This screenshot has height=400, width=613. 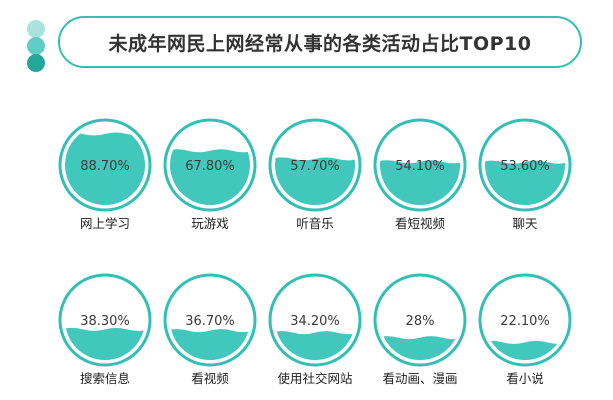 What do you see at coordinates (105, 321) in the screenshot?
I see `value-label: 38.30%` at bounding box center [105, 321].